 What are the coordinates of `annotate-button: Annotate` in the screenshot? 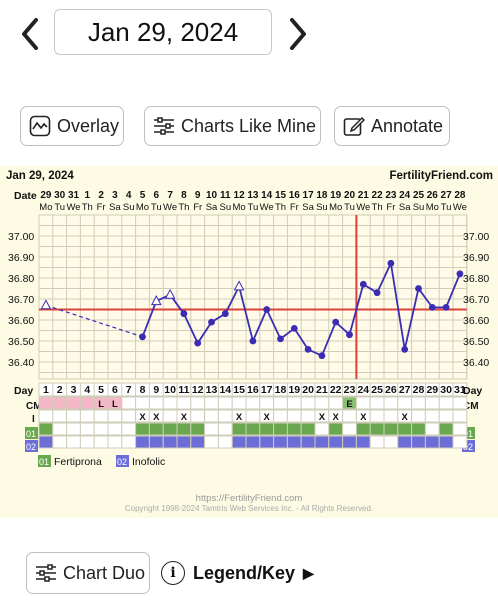 It's located at (392, 126).